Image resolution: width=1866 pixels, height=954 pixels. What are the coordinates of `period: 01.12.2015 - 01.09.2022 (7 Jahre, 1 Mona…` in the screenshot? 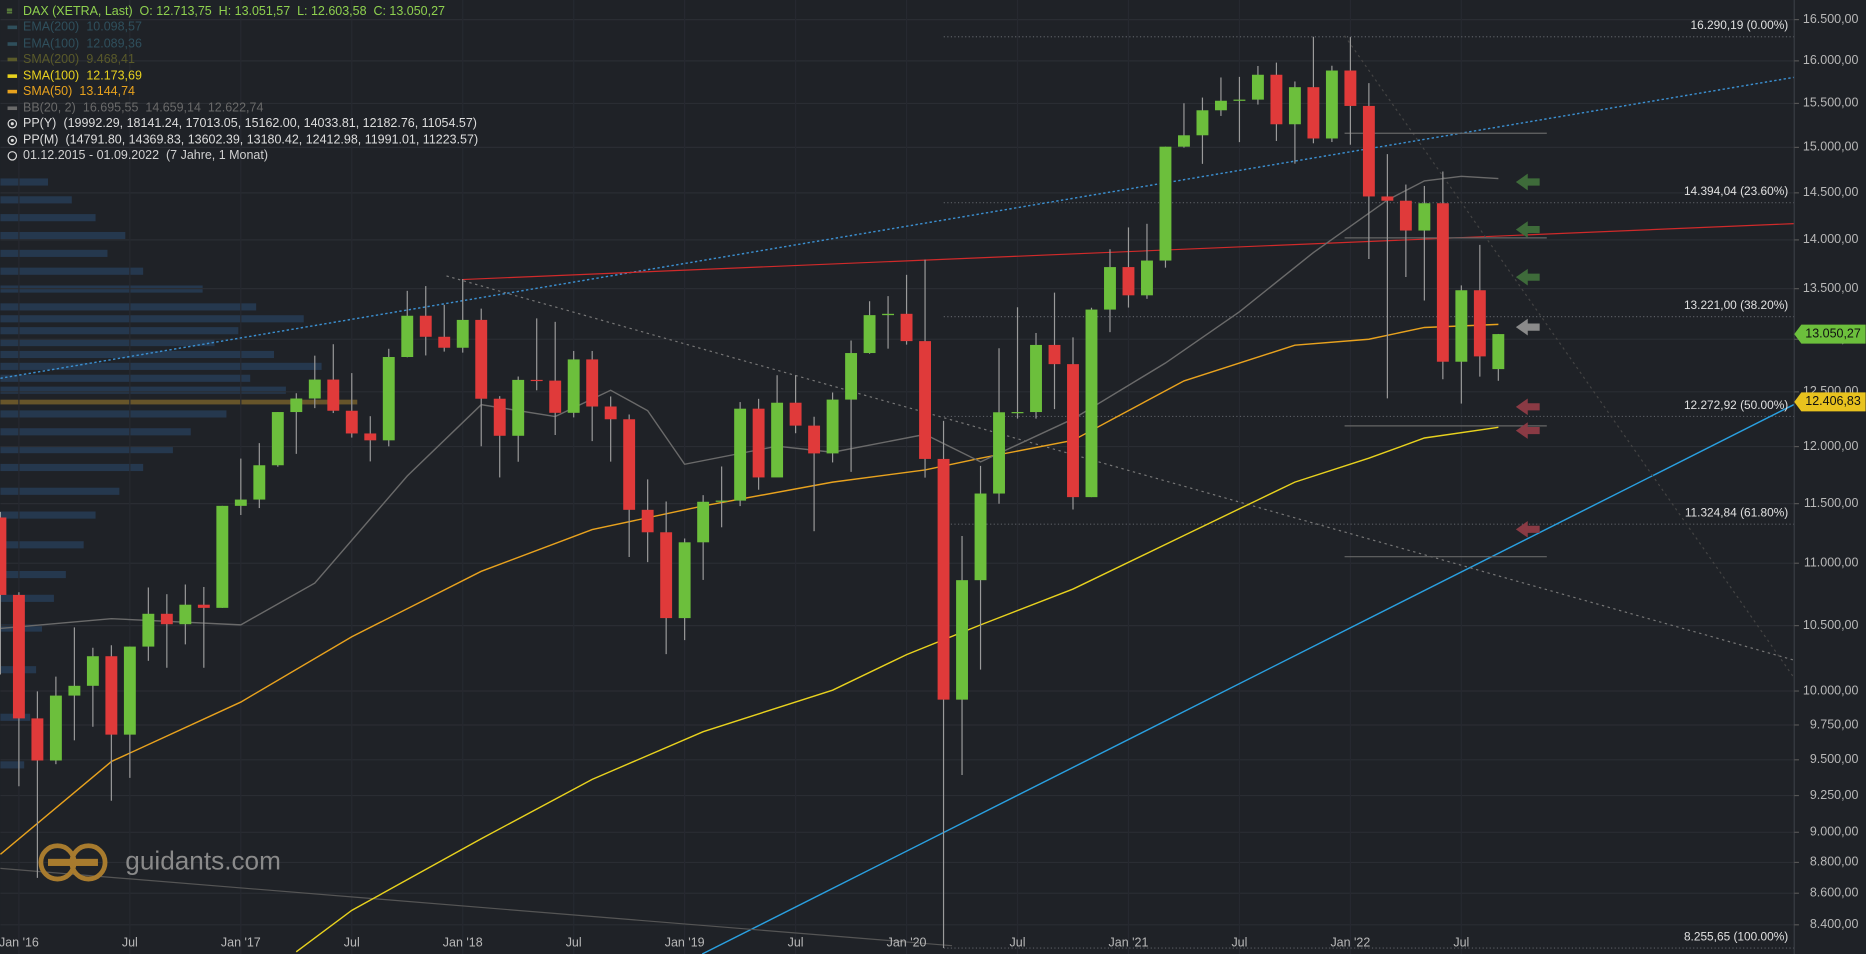 It's located at (145, 155).